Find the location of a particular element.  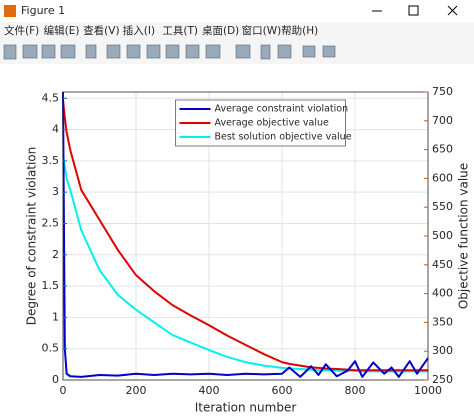

y-tick-label: 3.5 is located at coordinates (51, 160).